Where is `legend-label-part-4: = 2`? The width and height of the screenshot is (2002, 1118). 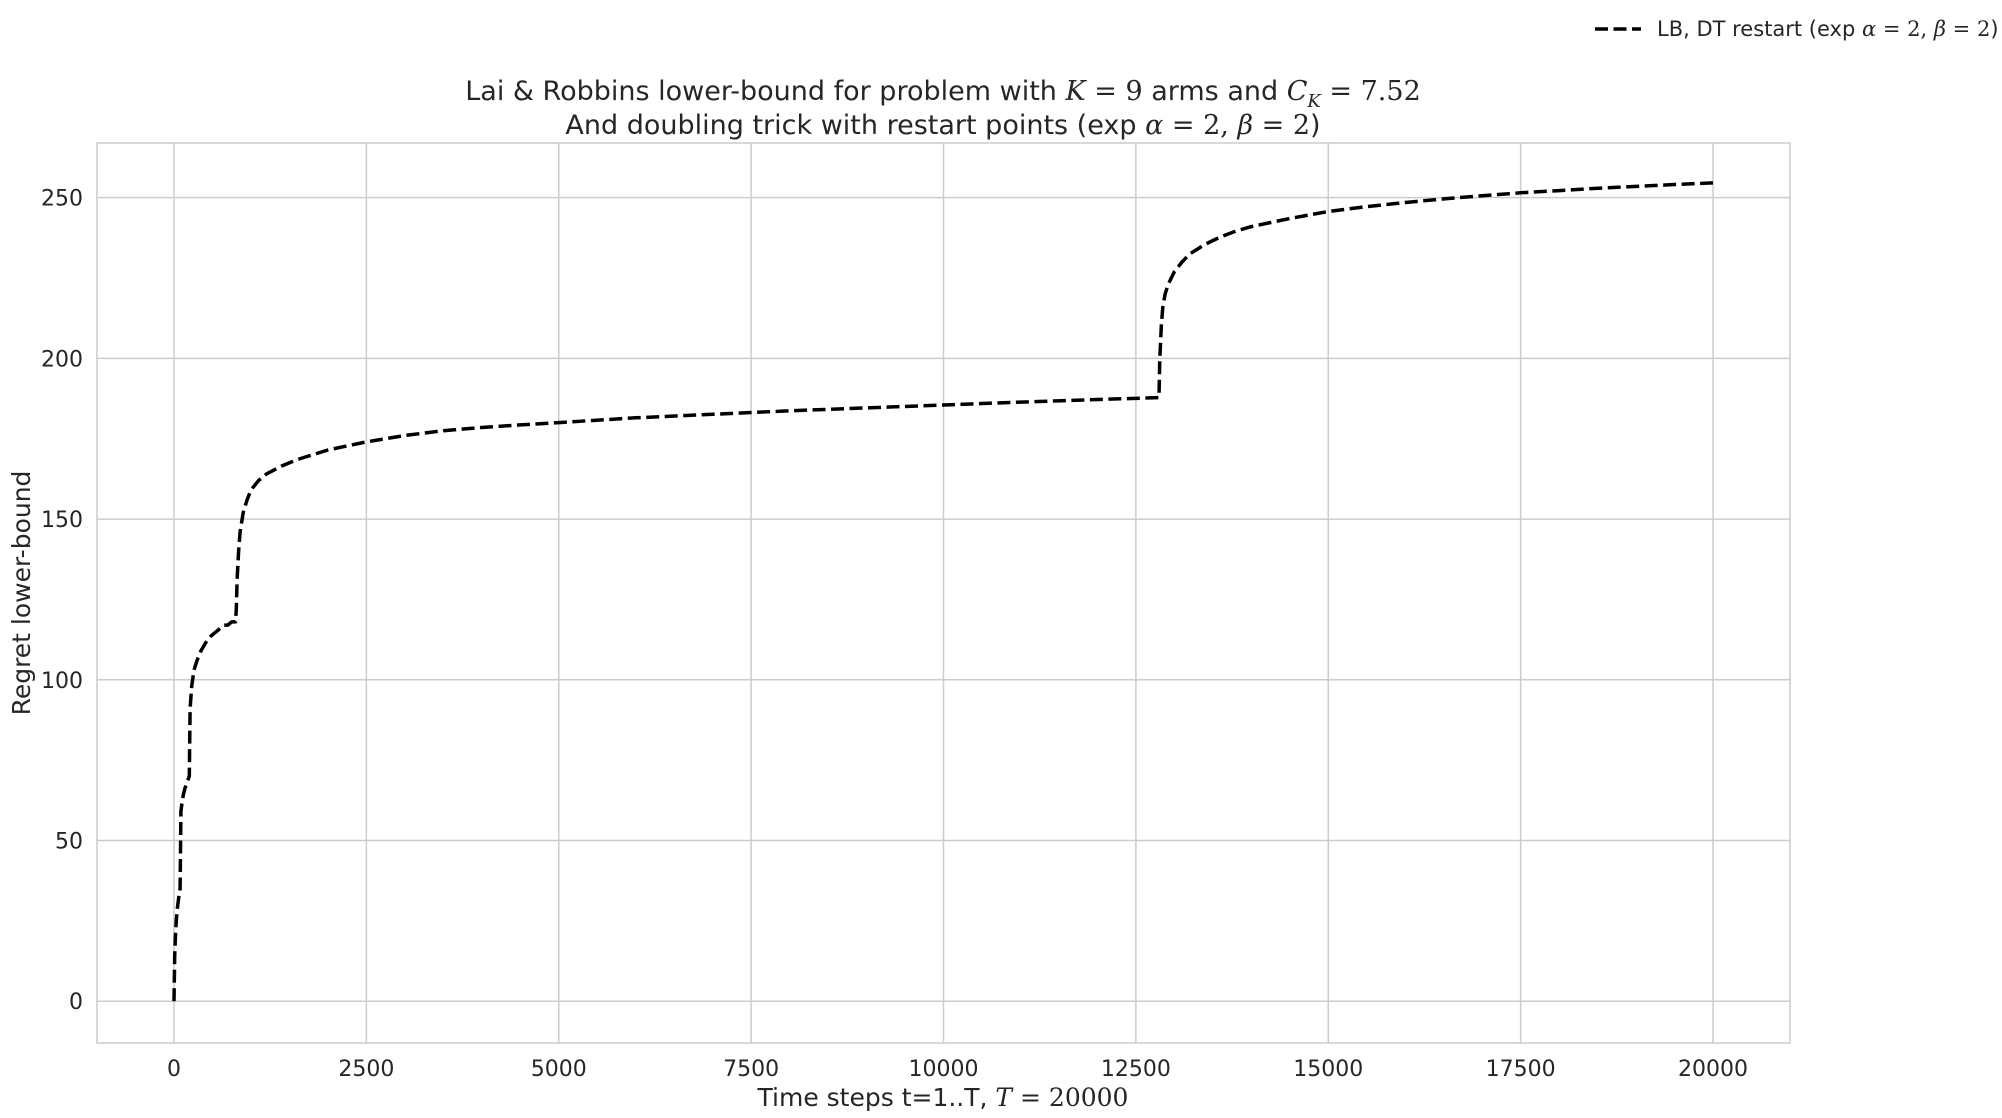 legend-label-part-4: = 2 is located at coordinates (1968, 29).